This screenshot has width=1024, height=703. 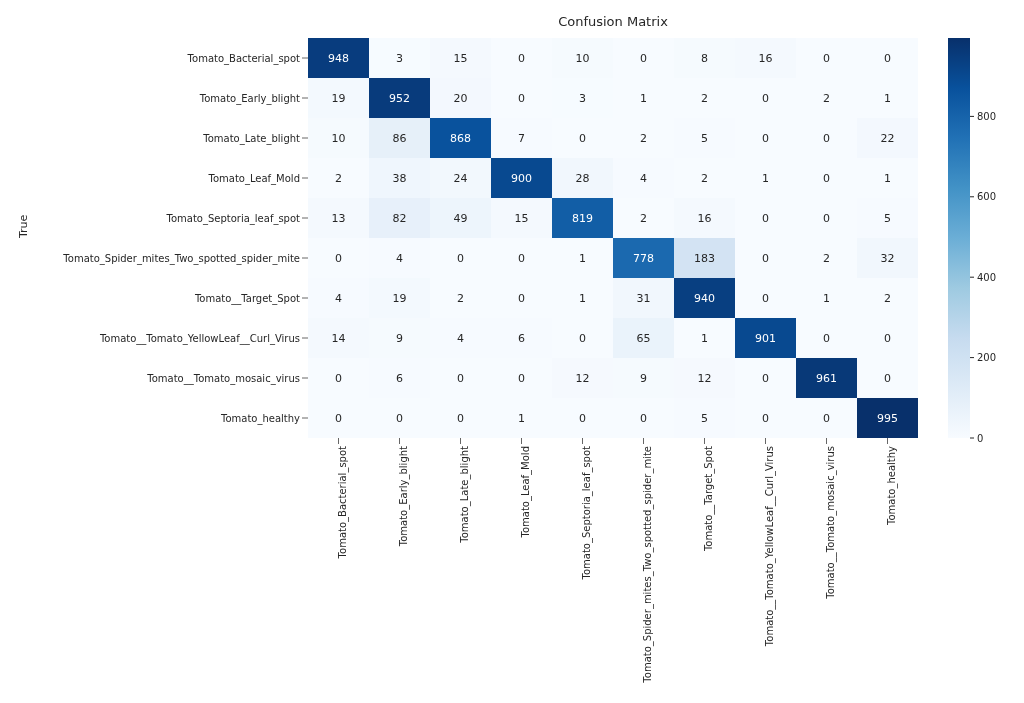 What do you see at coordinates (582, 178) in the screenshot?
I see `data-label: 28` at bounding box center [582, 178].